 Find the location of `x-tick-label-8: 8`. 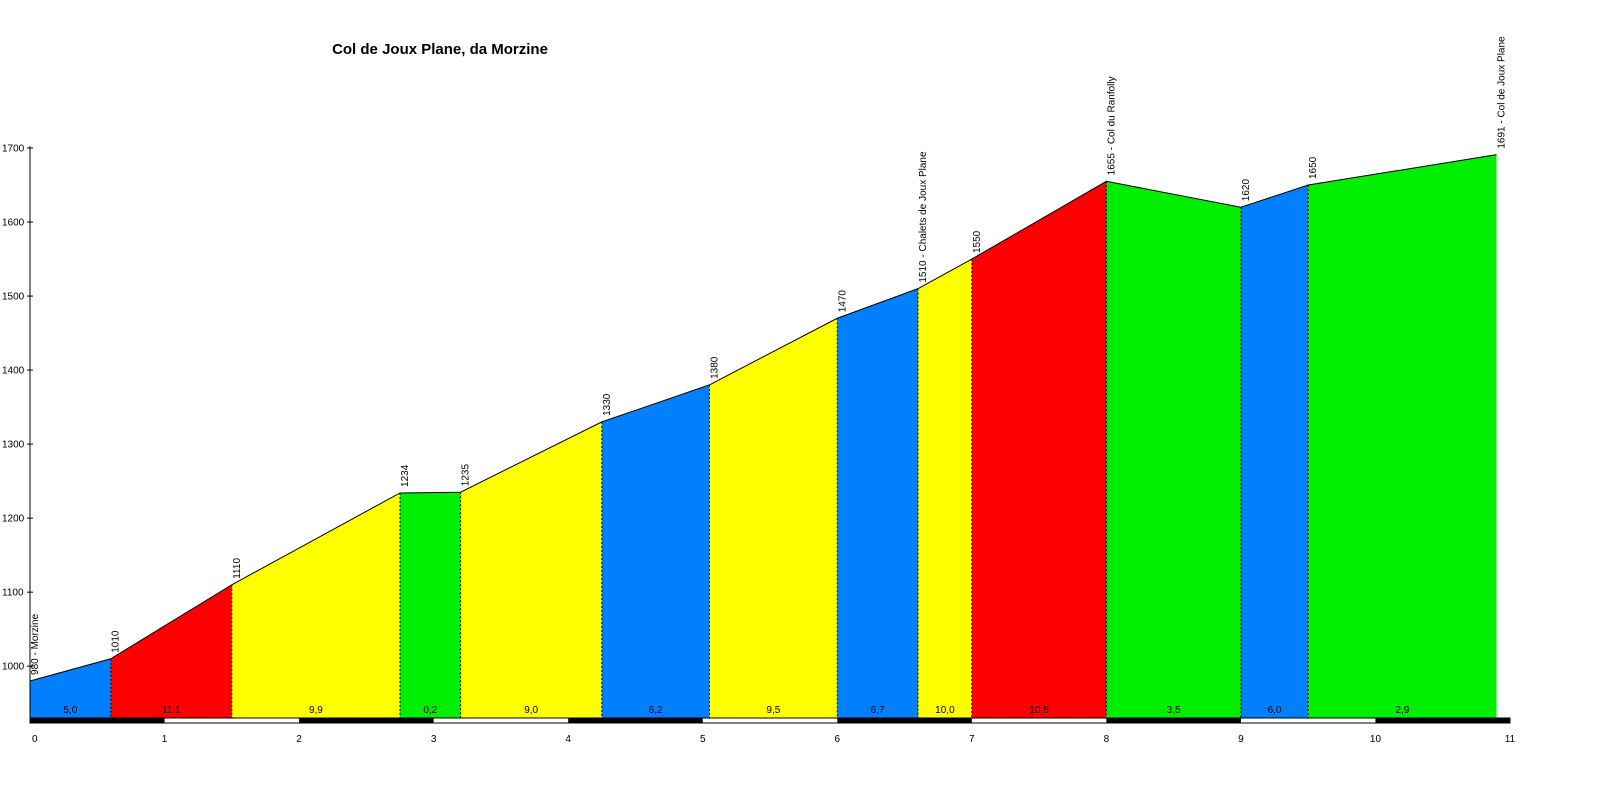

x-tick-label-8: 8 is located at coordinates (1107, 739).